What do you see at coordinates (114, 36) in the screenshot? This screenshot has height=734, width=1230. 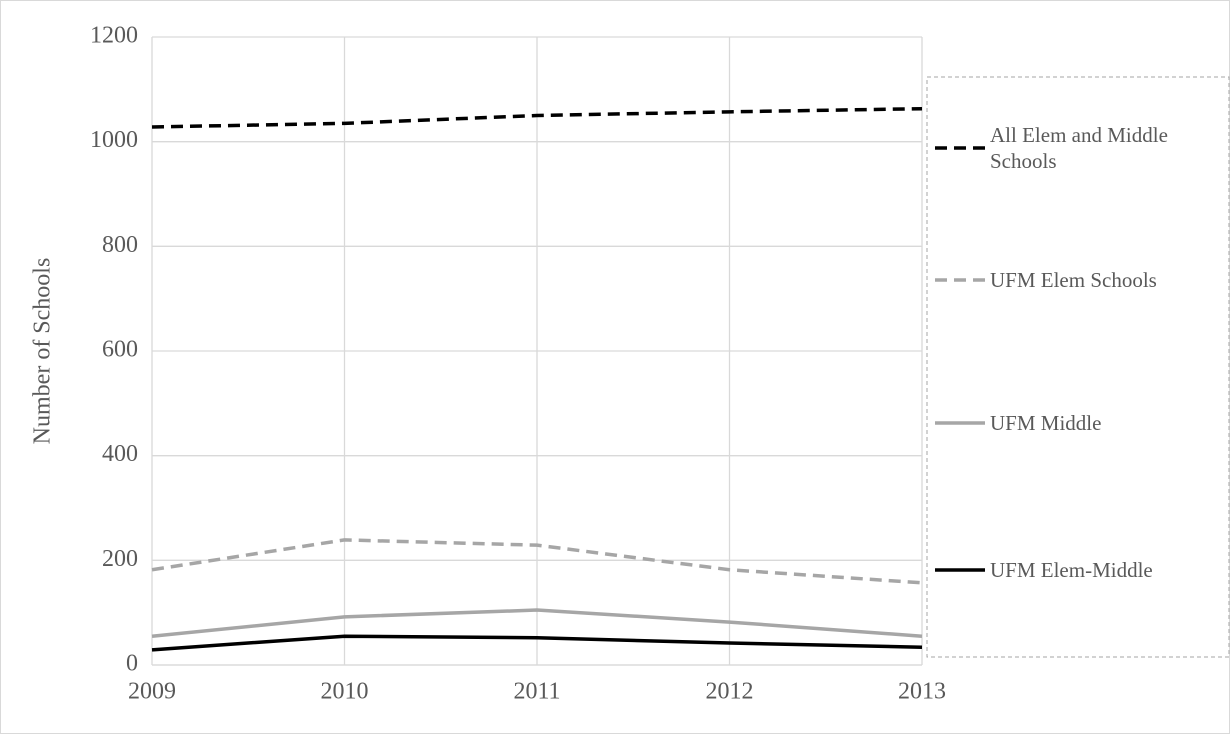 I see `y-tick-label: 1200` at bounding box center [114, 36].